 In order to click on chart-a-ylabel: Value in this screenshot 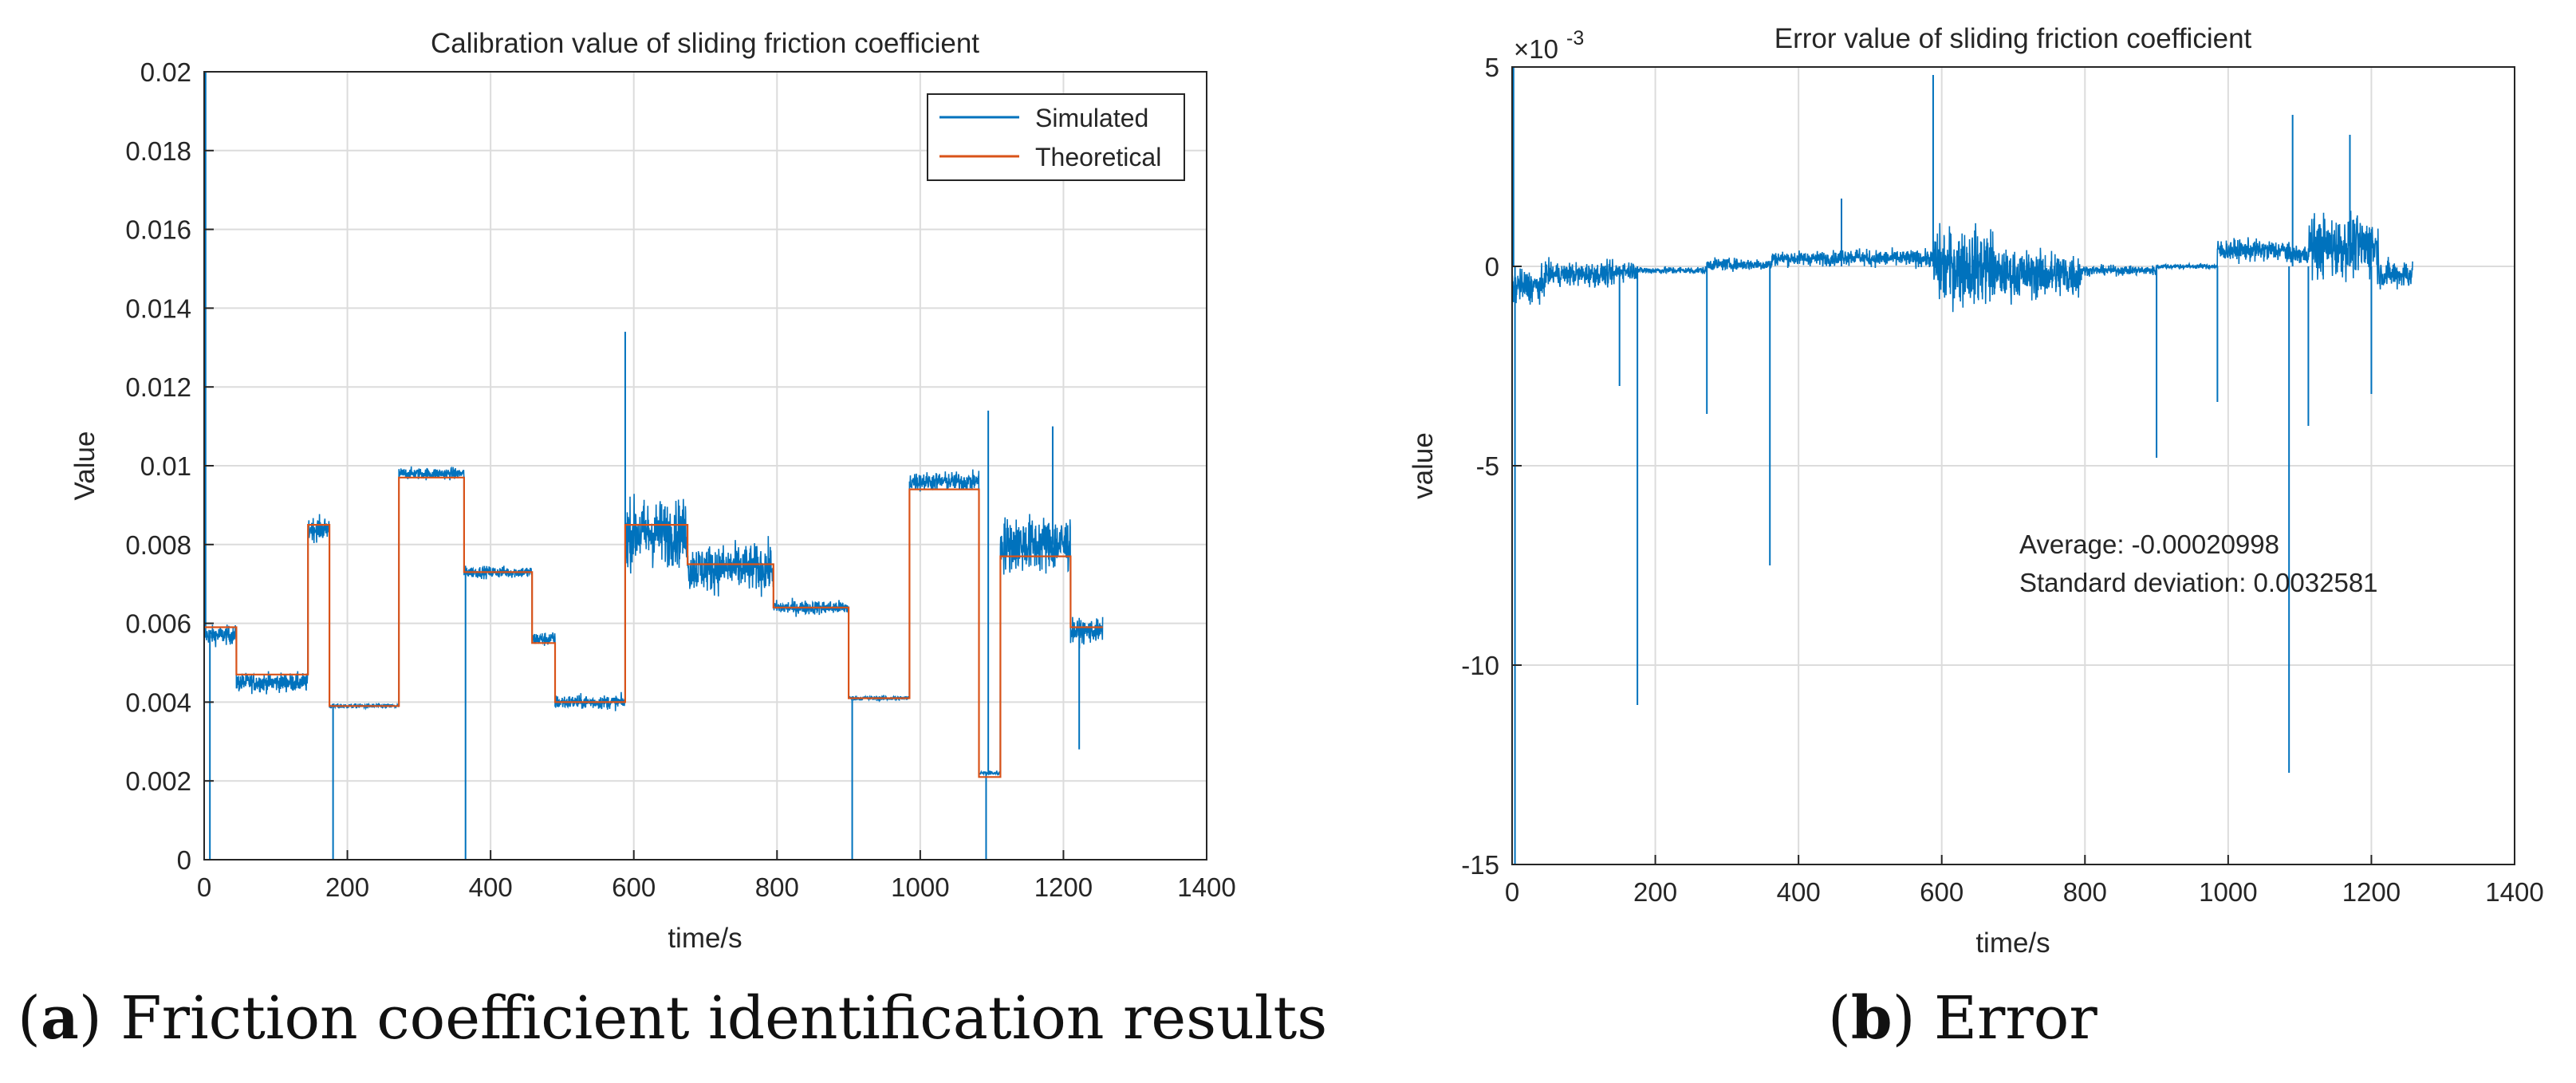, I will do `click(84, 466)`.